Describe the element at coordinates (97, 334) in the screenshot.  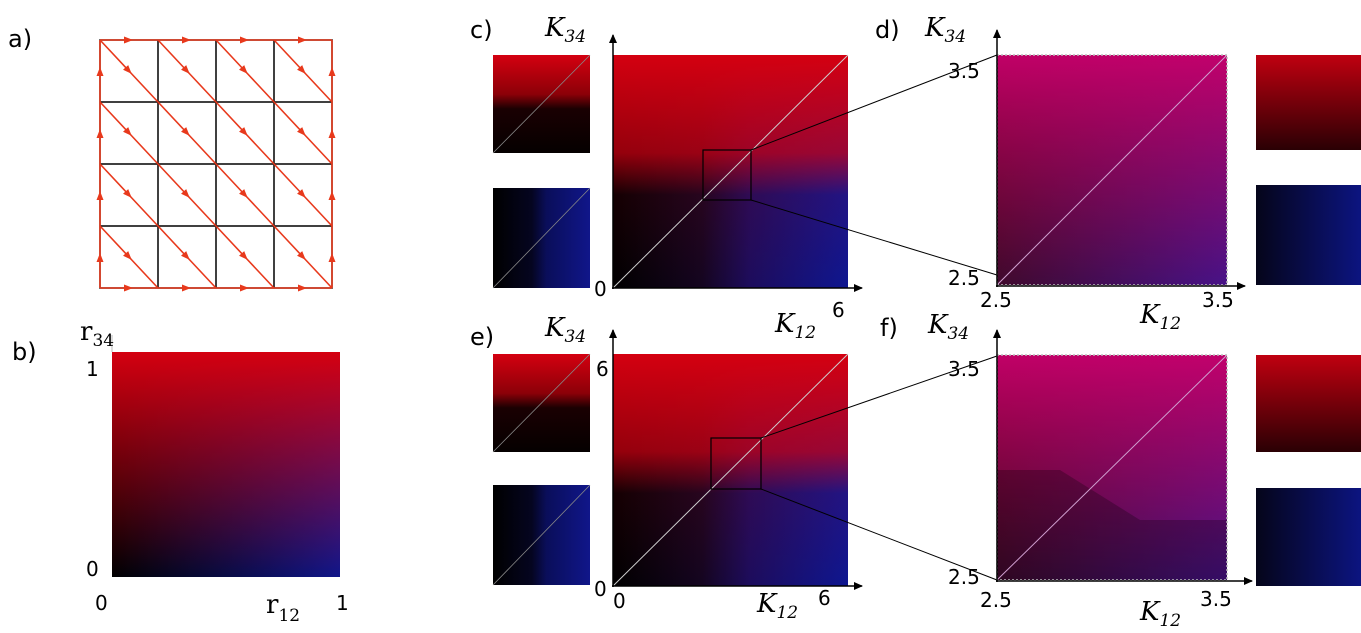
I see `y-axis-label: r34` at that location.